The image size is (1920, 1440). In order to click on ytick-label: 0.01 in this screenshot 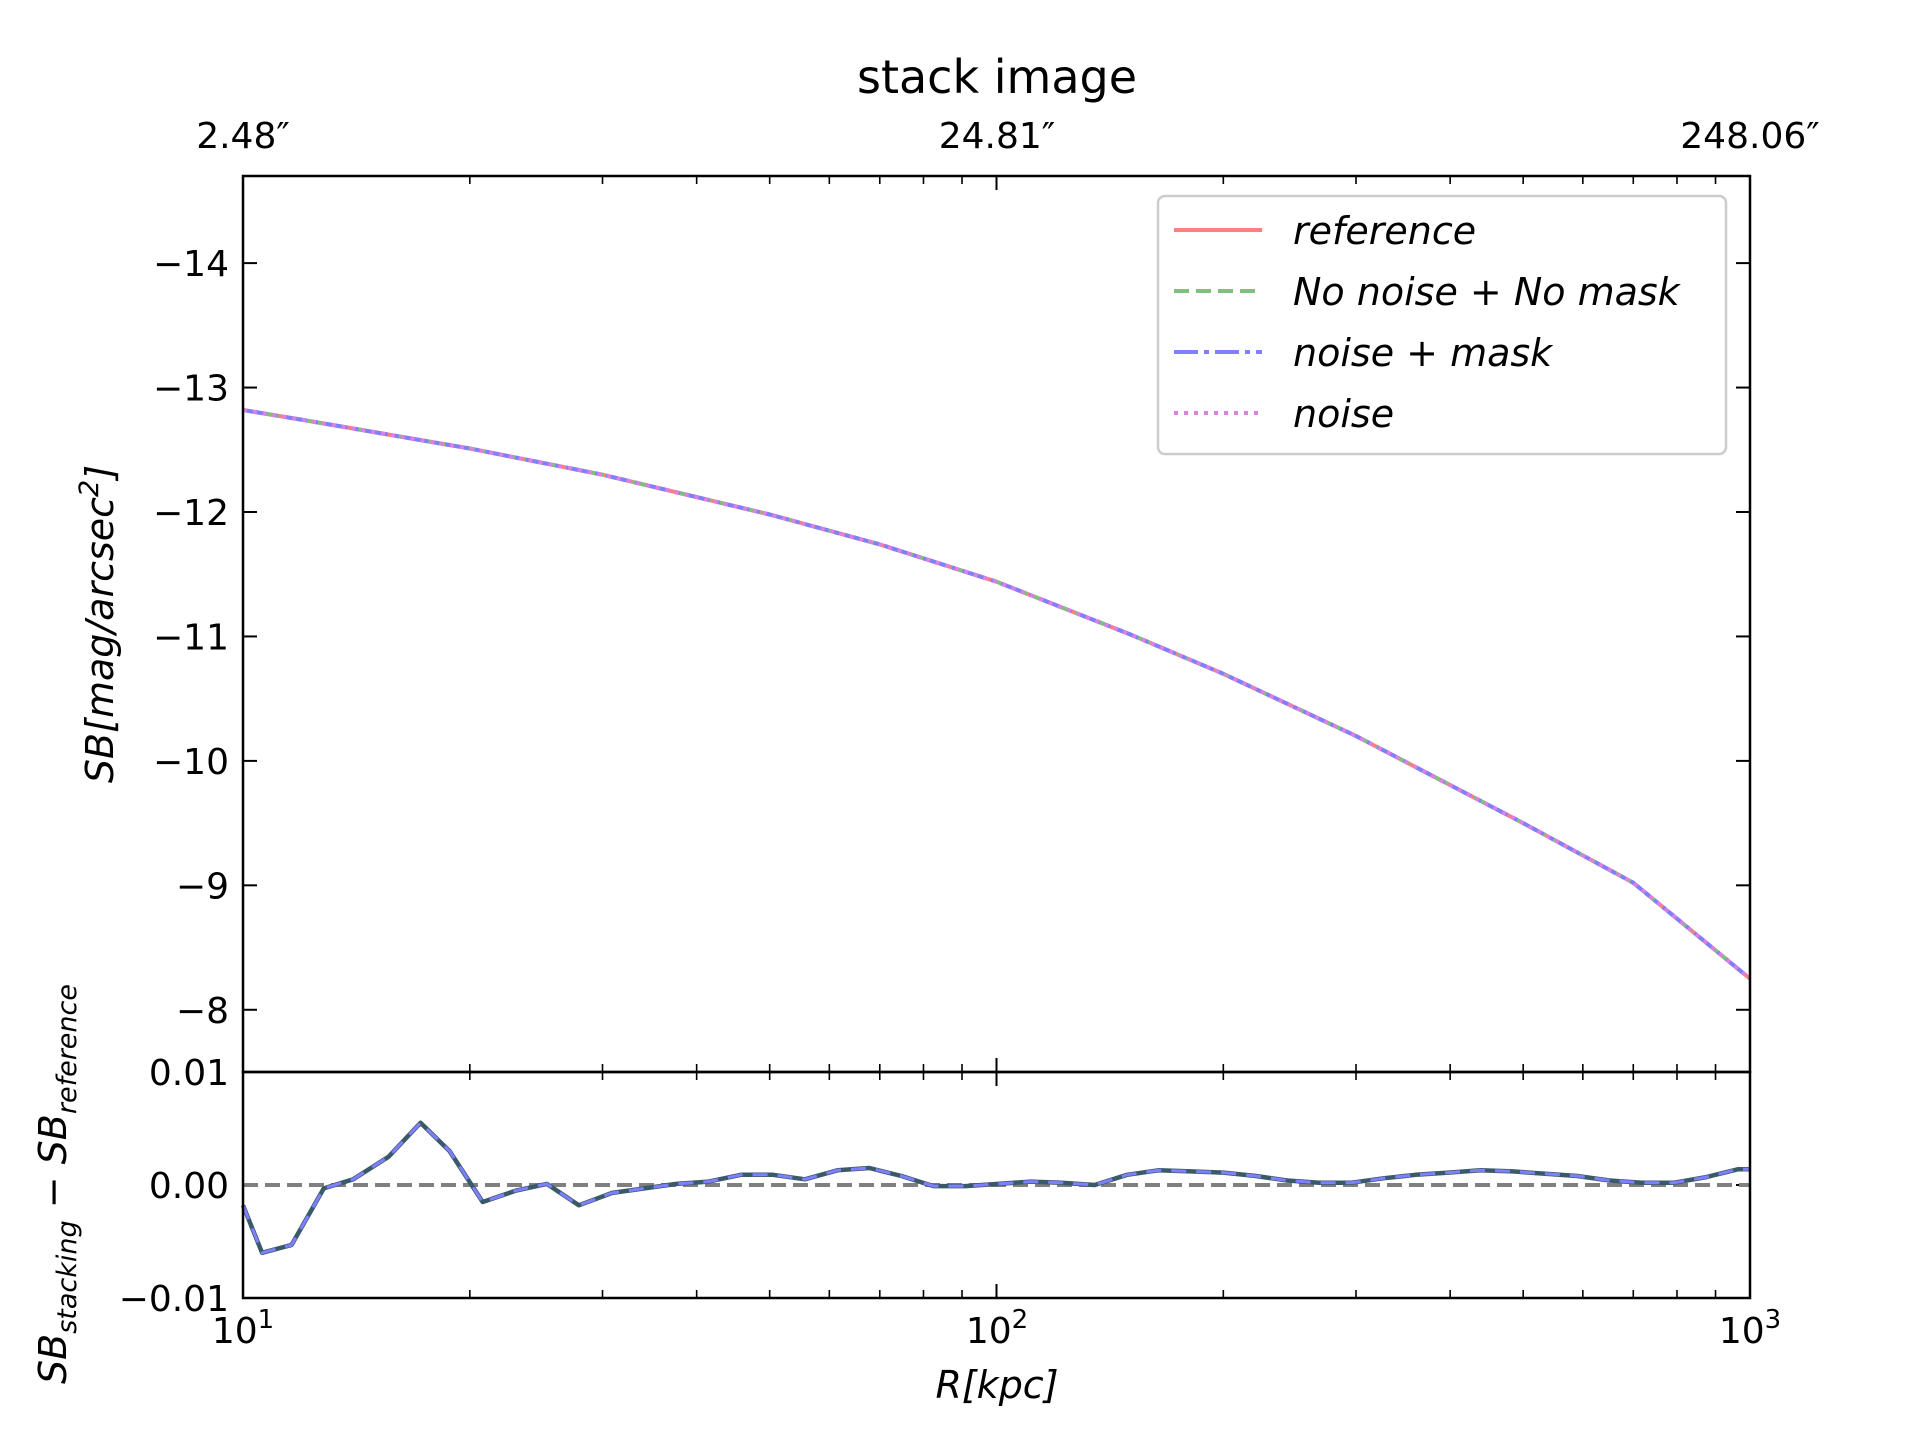, I will do `click(189, 1073)`.